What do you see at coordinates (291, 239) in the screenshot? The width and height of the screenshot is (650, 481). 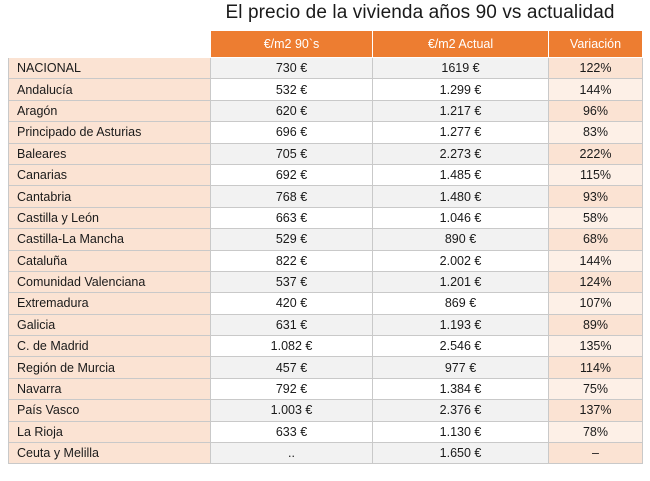 I see `price-90s-cell: 529 €` at bounding box center [291, 239].